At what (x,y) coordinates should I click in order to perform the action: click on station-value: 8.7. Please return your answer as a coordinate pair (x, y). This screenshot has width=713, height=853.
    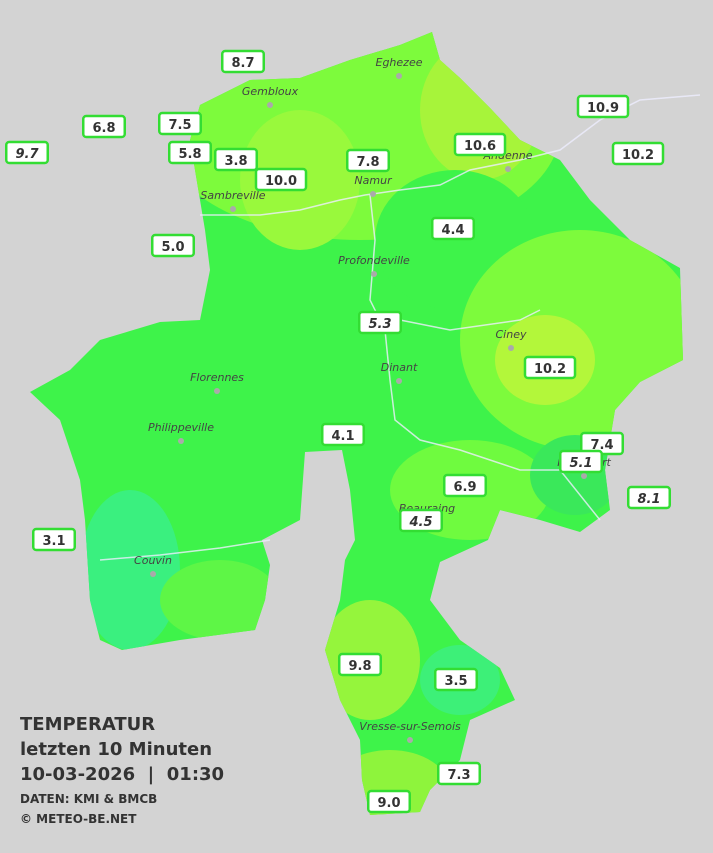
    Looking at the image, I should click on (242, 63).